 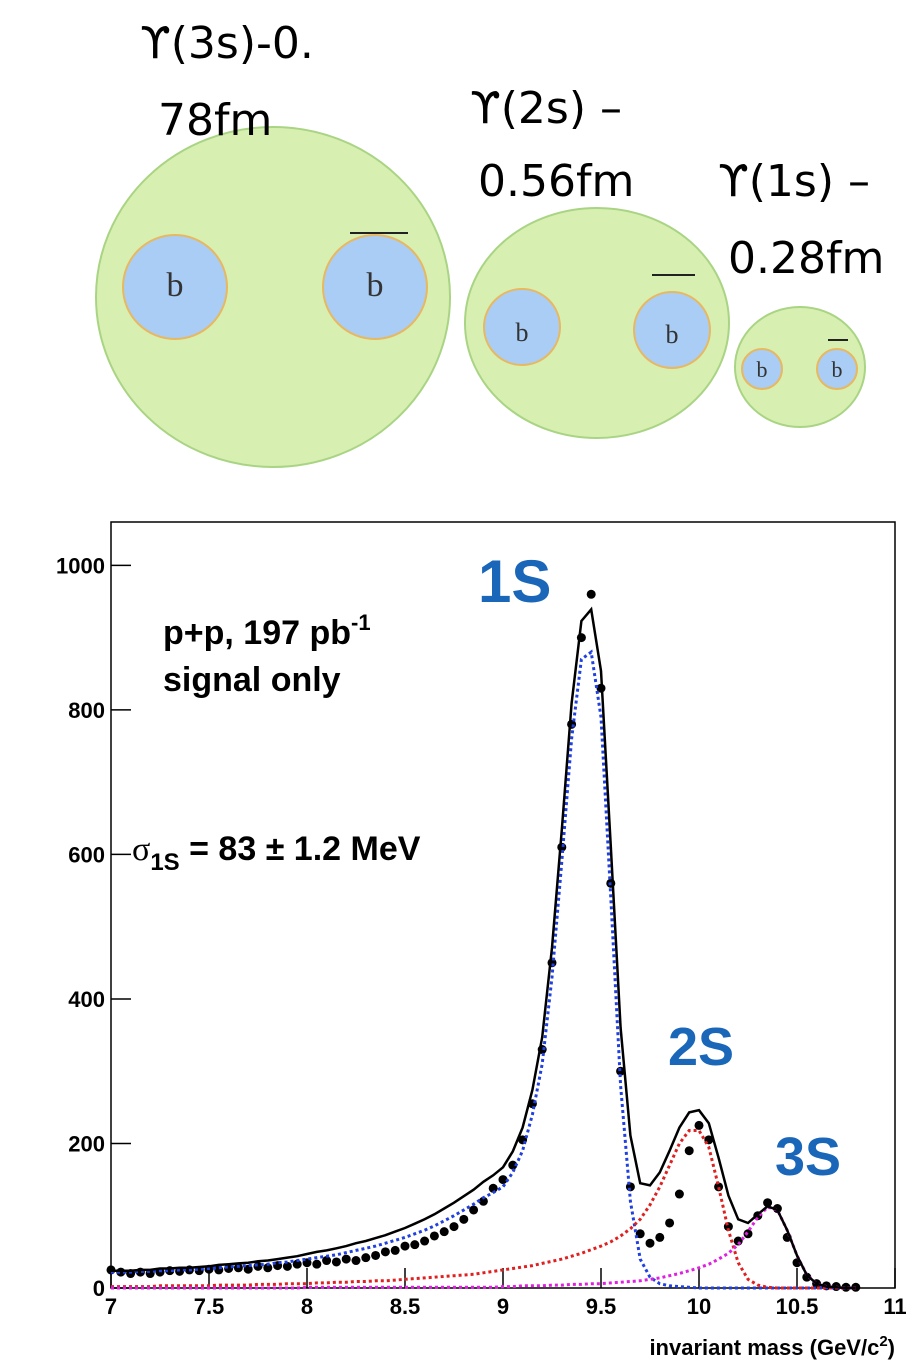 What do you see at coordinates (215, 120) in the screenshot?
I see `meson-label: 78fm` at bounding box center [215, 120].